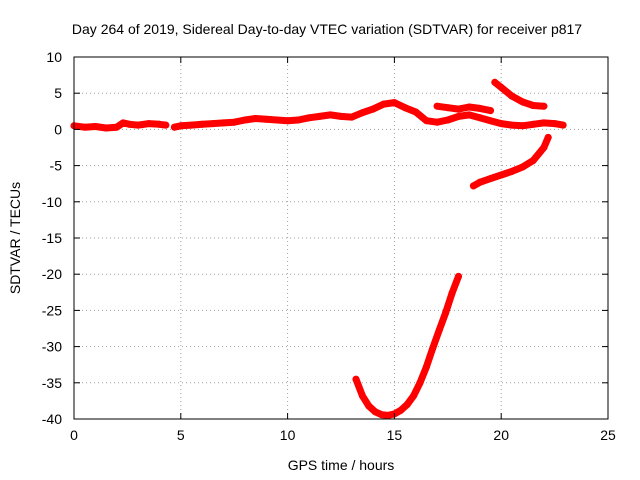 The width and height of the screenshot is (640, 480). I want to click on x-axis-label: GPS time / hours, so click(341, 465).